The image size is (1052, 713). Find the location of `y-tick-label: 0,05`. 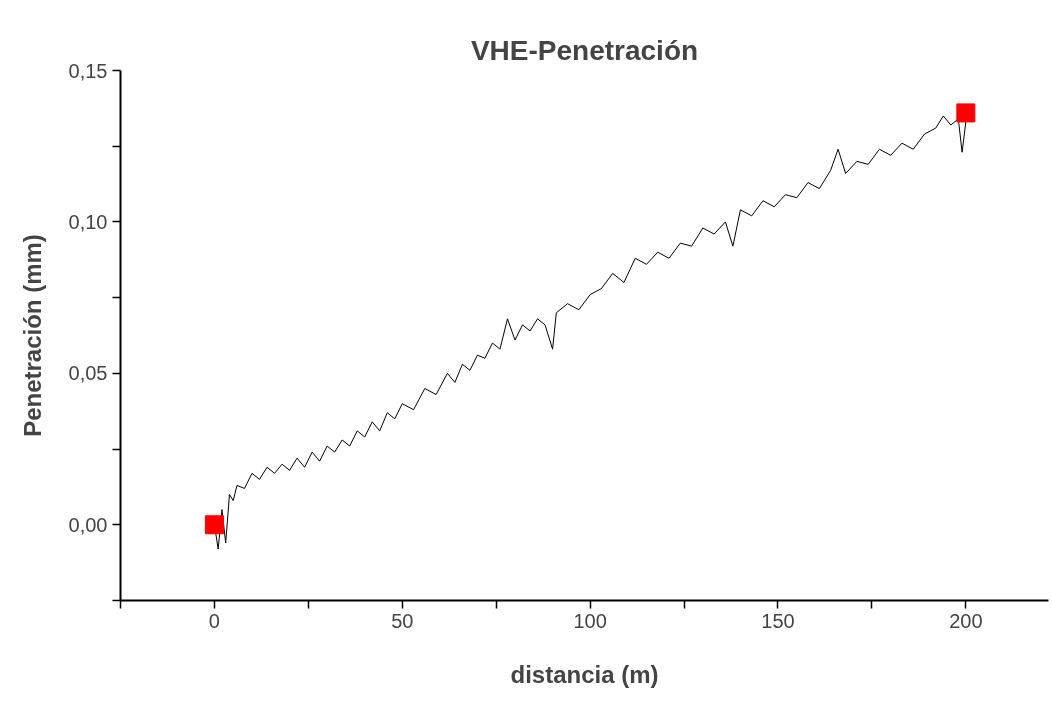

y-tick-label: 0,05 is located at coordinates (88, 373).